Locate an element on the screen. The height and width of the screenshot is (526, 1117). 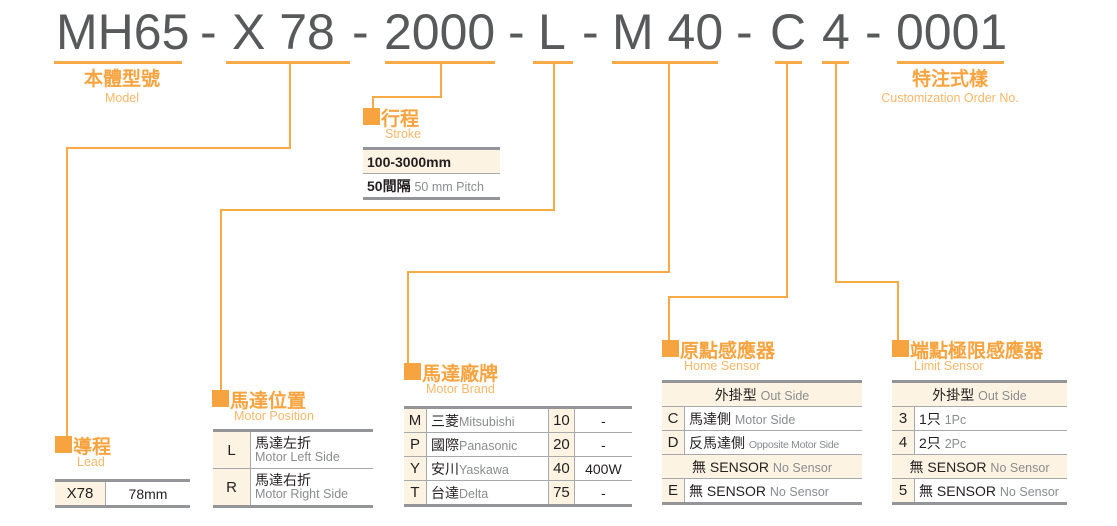
code-model: MH65 is located at coordinates (123, 32).